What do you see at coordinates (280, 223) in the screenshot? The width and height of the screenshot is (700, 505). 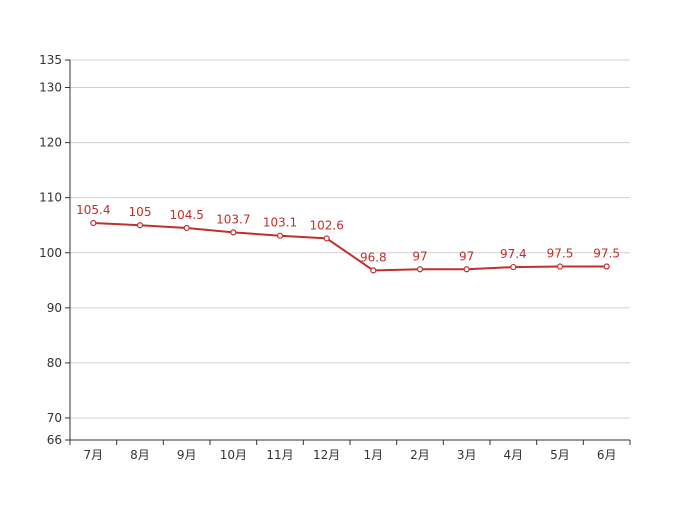 I see `data-label: 103.1` at bounding box center [280, 223].